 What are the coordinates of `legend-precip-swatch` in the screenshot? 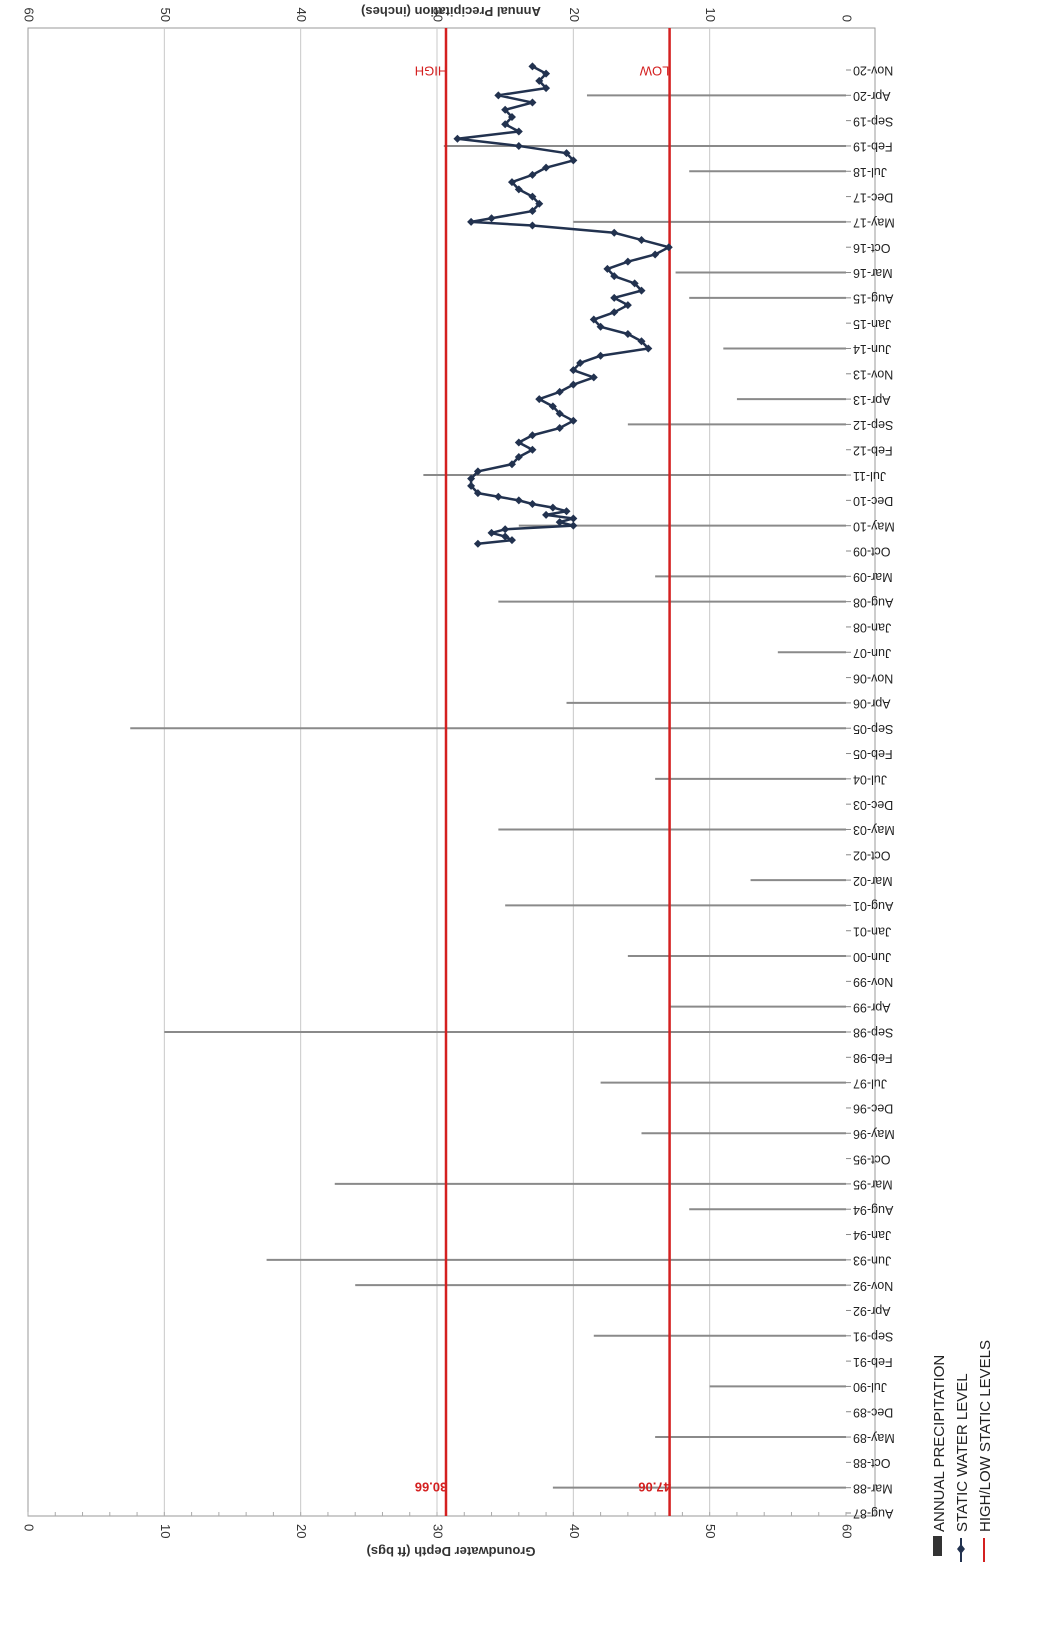 It's located at (937, 1546).